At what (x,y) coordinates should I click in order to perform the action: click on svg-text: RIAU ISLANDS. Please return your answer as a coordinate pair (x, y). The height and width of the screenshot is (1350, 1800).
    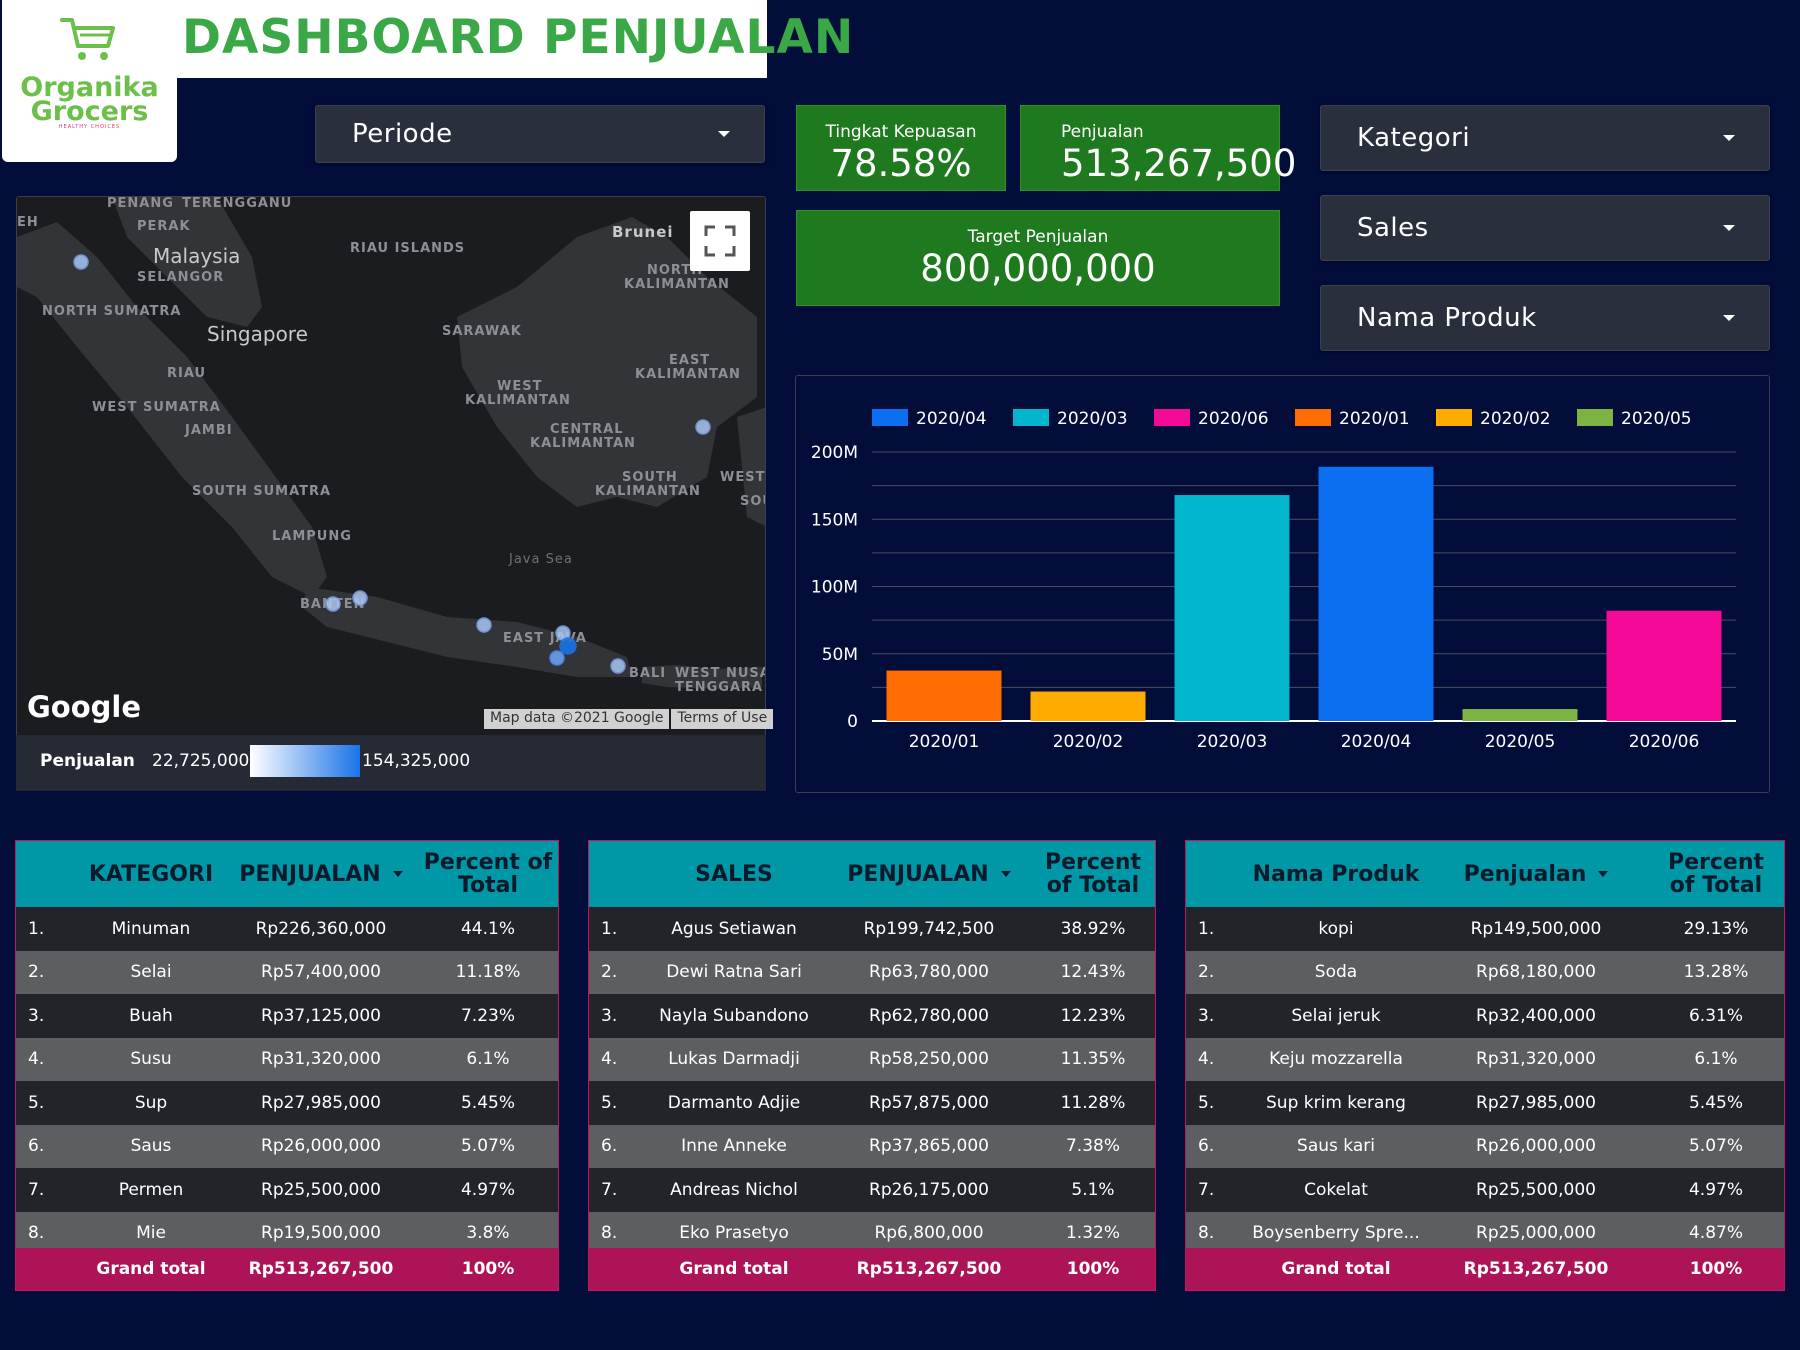
    Looking at the image, I should click on (407, 248).